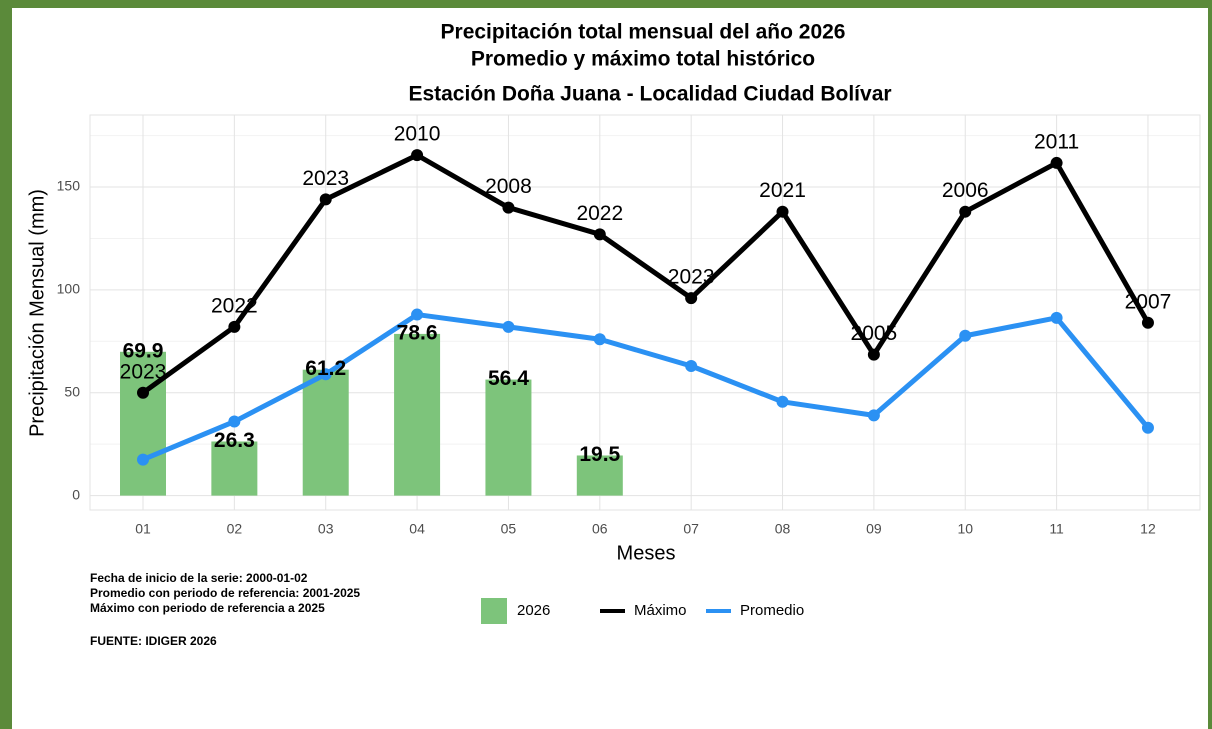 Image resolution: width=1212 pixels, height=729 pixels. Describe the element at coordinates (76, 494) in the screenshot. I see `y-tick-label: 0` at that location.